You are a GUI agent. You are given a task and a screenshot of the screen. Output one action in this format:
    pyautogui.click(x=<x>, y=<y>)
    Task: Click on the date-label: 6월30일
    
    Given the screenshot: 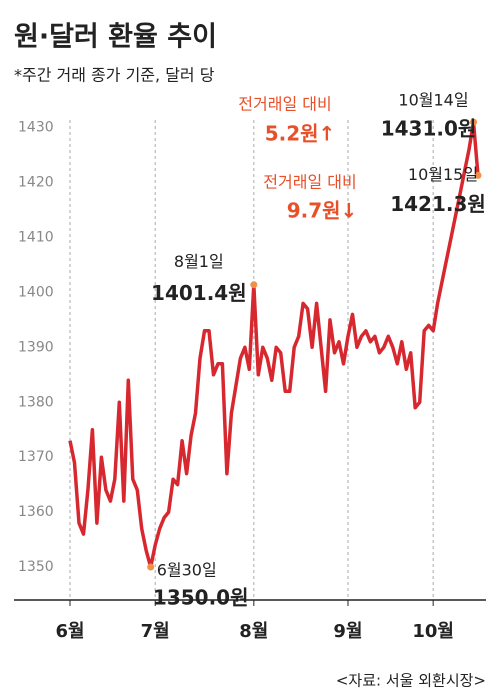 What is the action you would take?
    pyautogui.click(x=187, y=570)
    